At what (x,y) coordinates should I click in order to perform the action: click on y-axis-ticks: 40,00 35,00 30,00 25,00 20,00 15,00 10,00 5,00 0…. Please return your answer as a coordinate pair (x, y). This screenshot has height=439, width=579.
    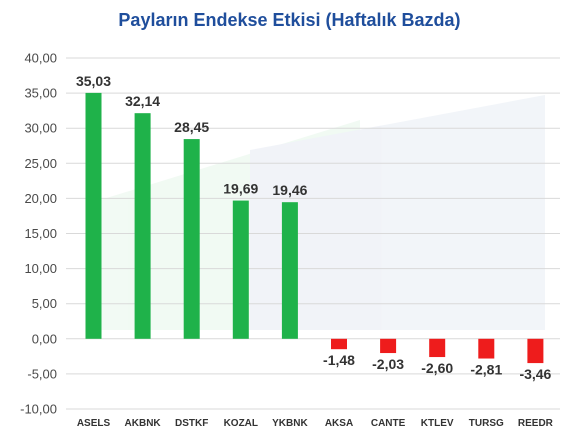
    Looking at the image, I should click on (38, 234).